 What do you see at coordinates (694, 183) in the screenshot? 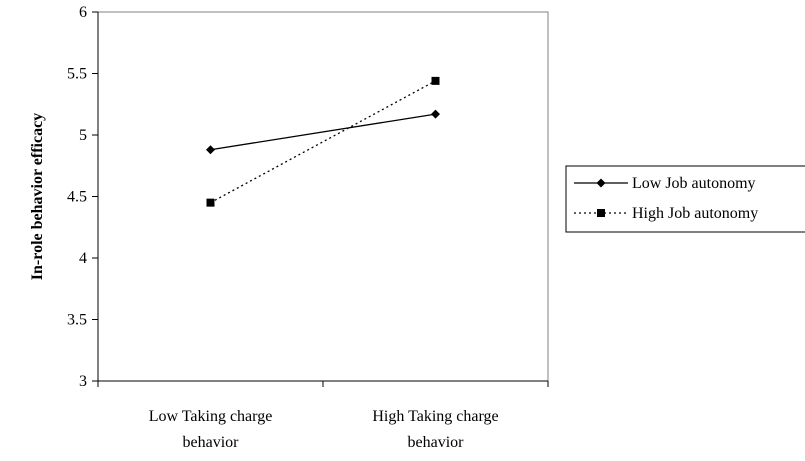
I see `legend-label: Low Job autonomy` at bounding box center [694, 183].